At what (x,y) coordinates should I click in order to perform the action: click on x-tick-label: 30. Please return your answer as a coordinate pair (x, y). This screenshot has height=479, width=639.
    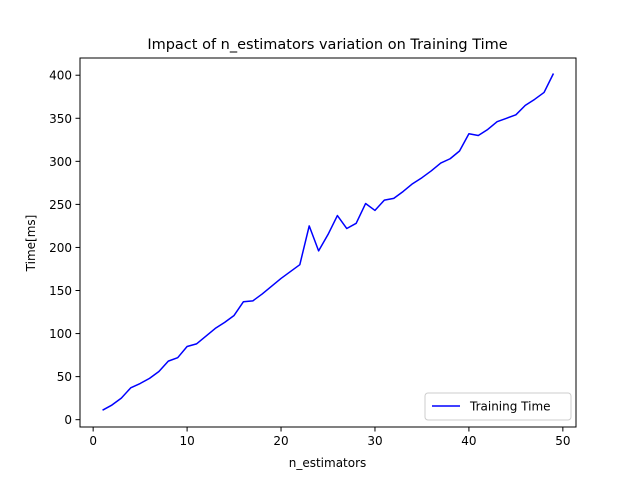
    Looking at the image, I should click on (374, 441).